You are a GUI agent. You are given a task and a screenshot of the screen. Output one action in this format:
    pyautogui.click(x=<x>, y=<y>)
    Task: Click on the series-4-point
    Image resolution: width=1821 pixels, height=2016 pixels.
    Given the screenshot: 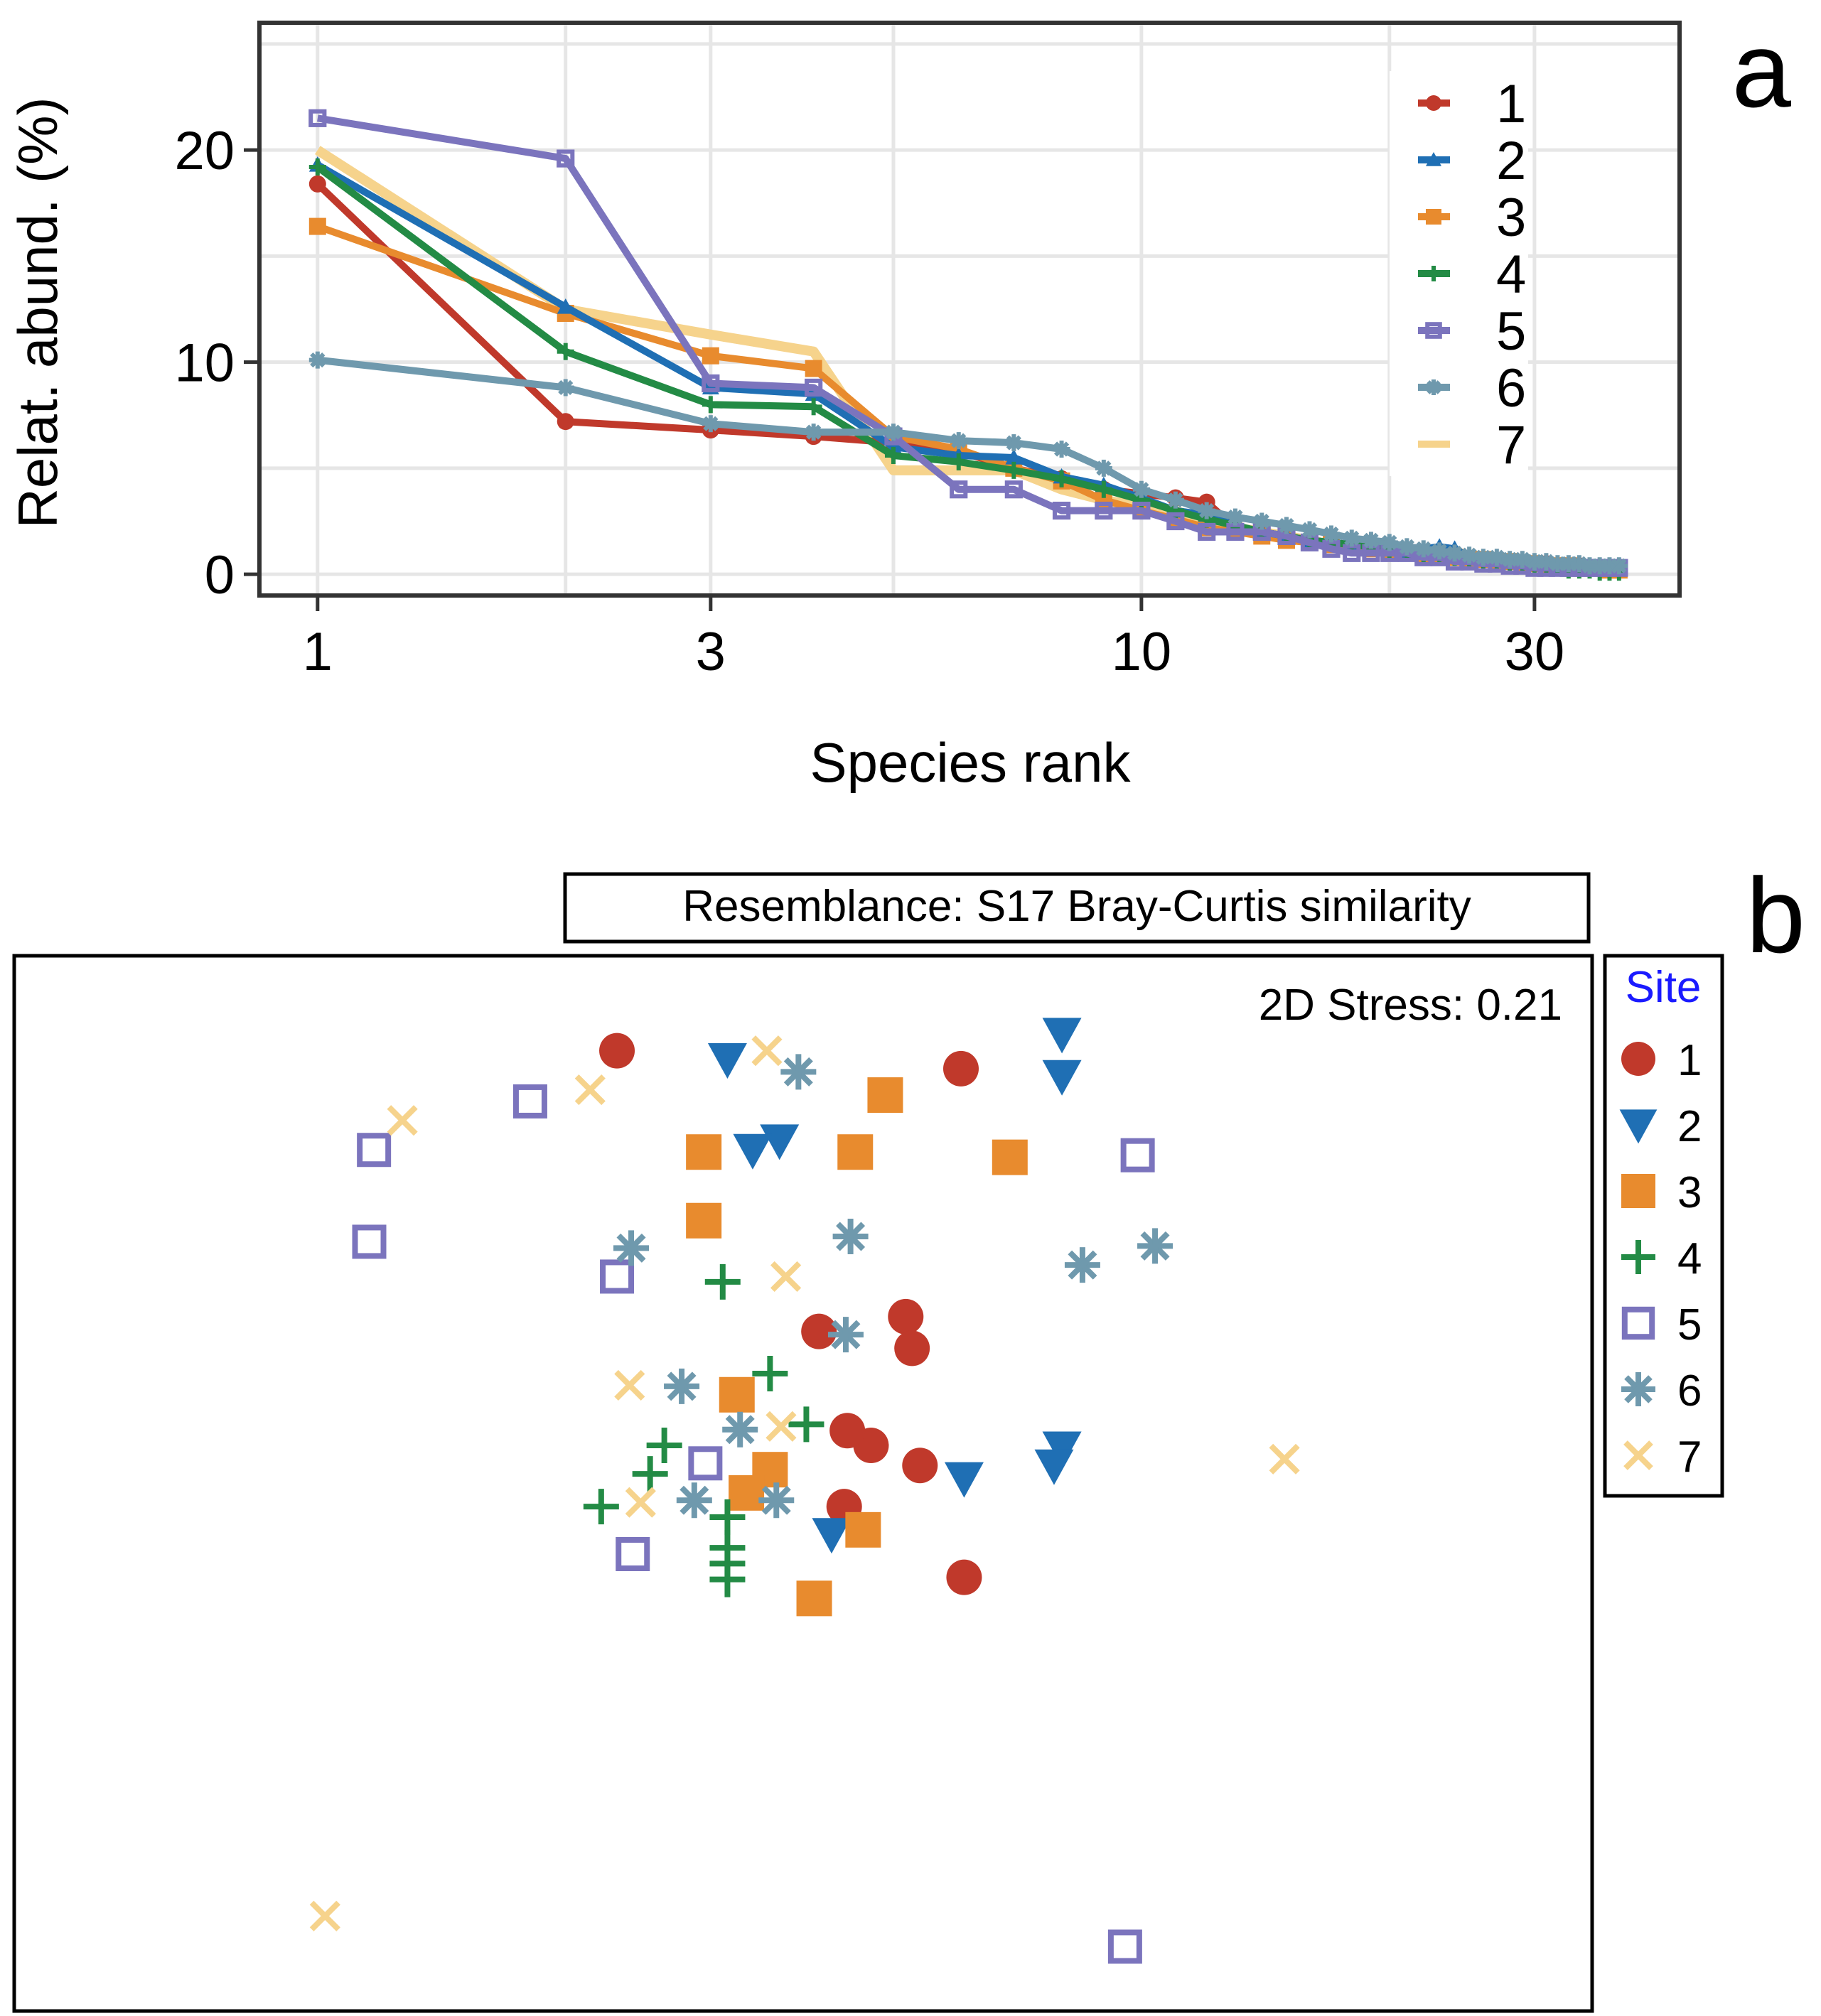 What is the action you would take?
    pyautogui.click(x=893, y=455)
    